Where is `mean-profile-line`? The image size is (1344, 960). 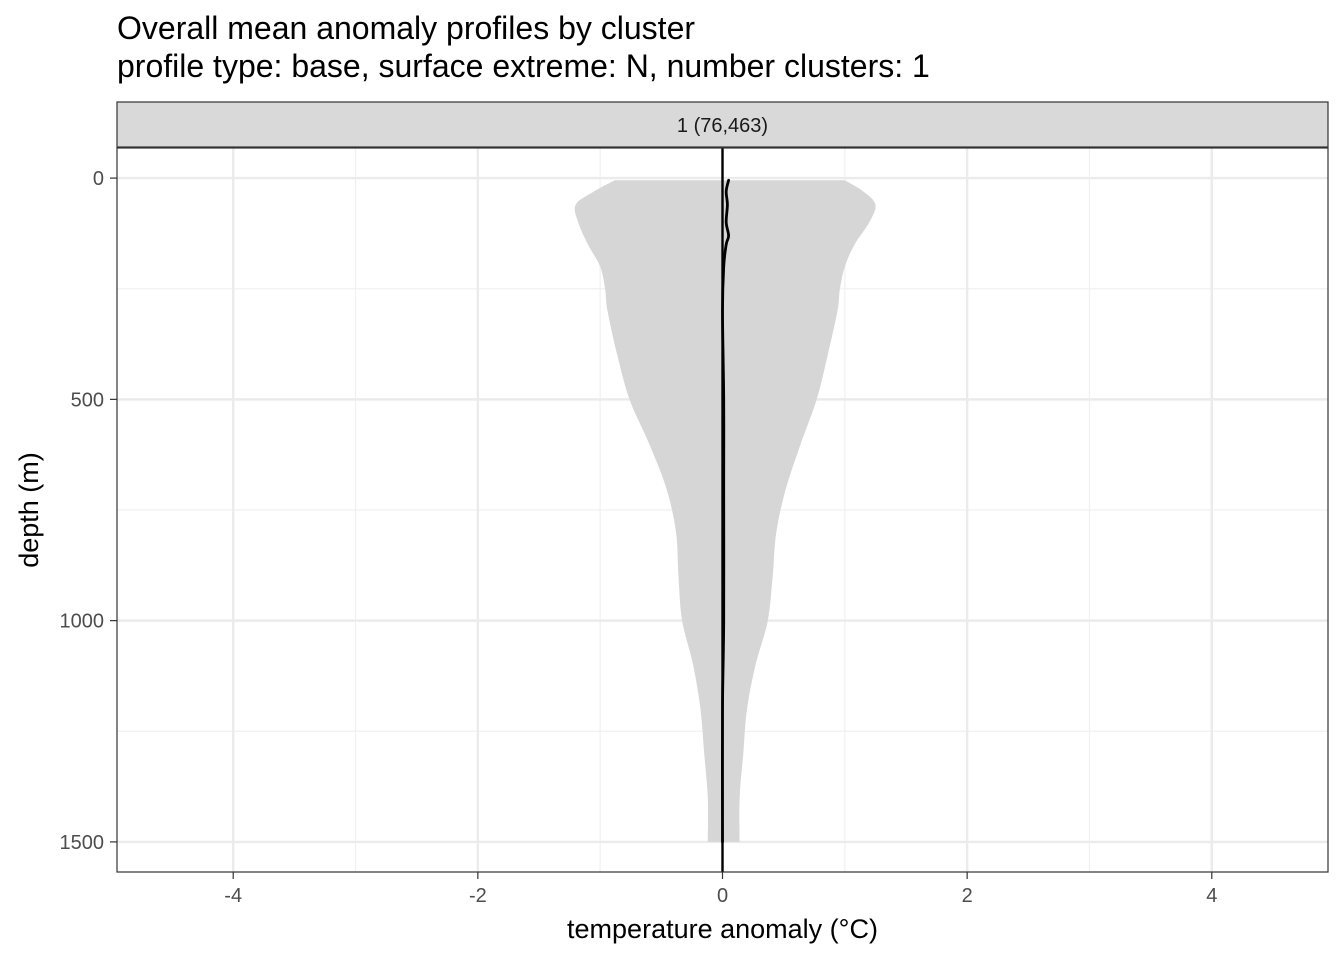 mean-profile-line is located at coordinates (725, 511).